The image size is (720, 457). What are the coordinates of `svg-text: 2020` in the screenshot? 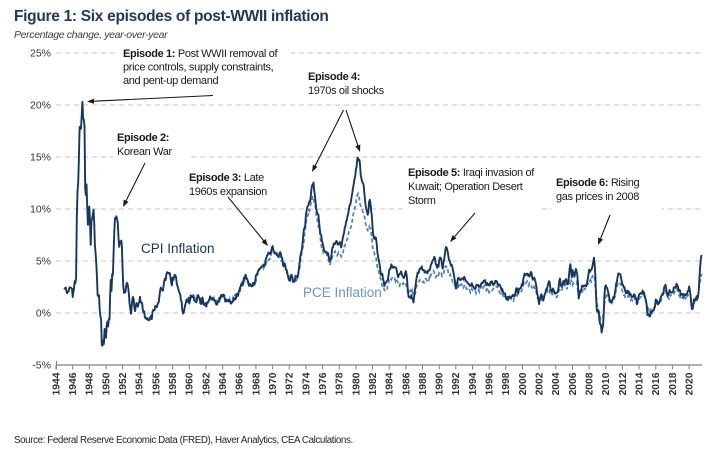 It's located at (690, 383).